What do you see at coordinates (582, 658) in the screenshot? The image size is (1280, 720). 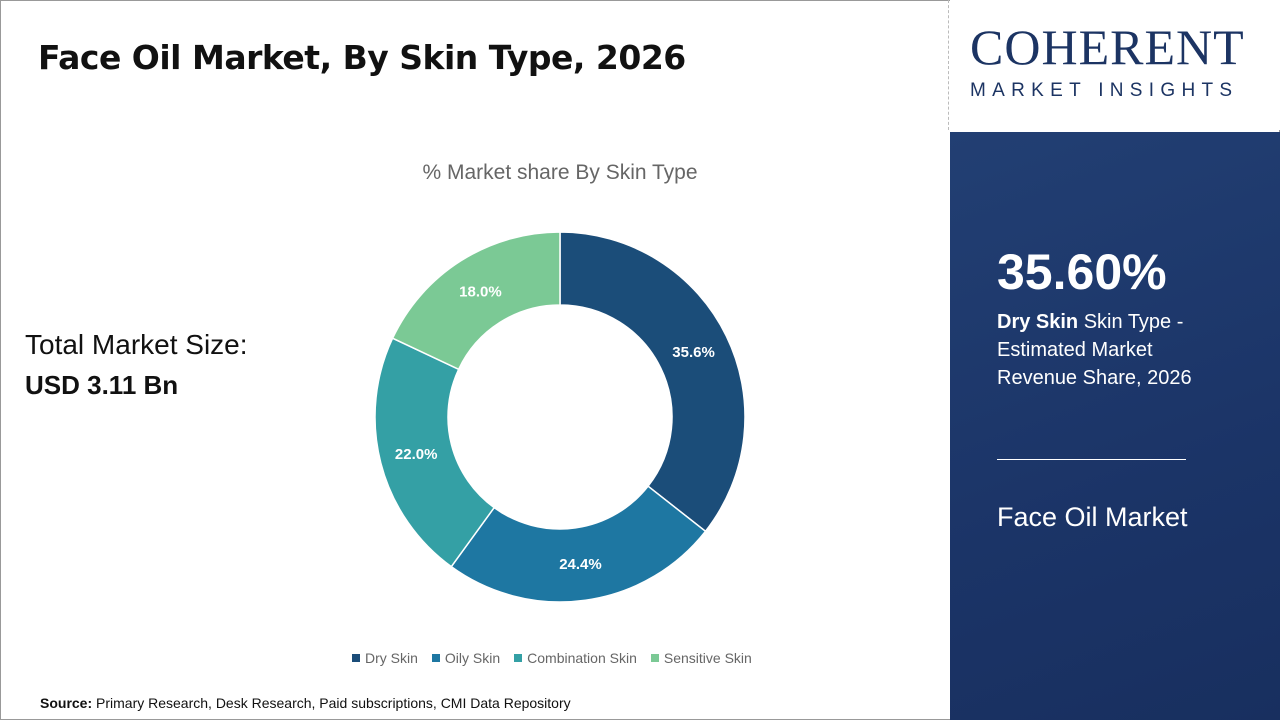 I see `legend-label: Combination Skin` at bounding box center [582, 658].